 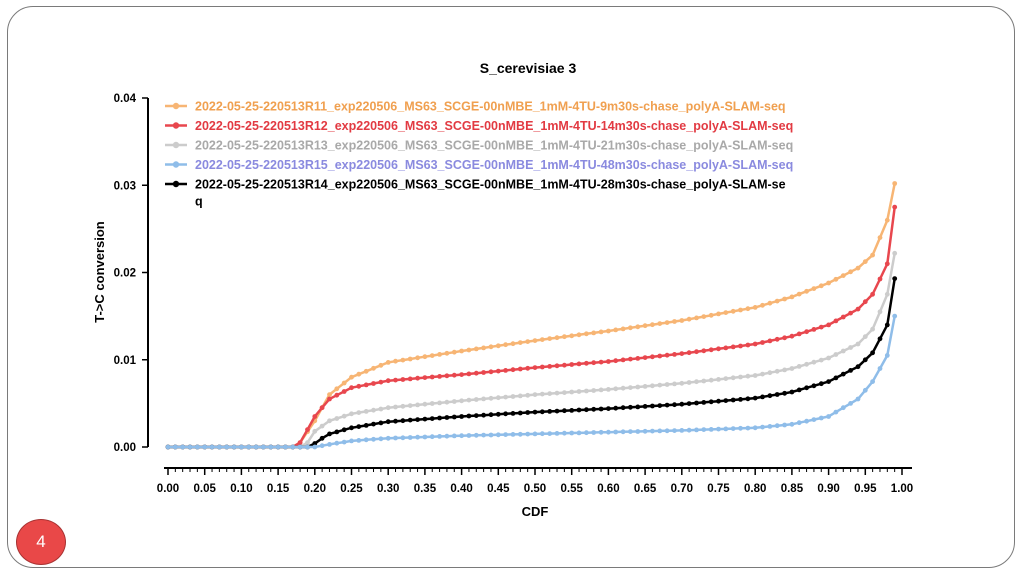 I want to click on y-tick-label: 0.02, so click(x=125, y=274).